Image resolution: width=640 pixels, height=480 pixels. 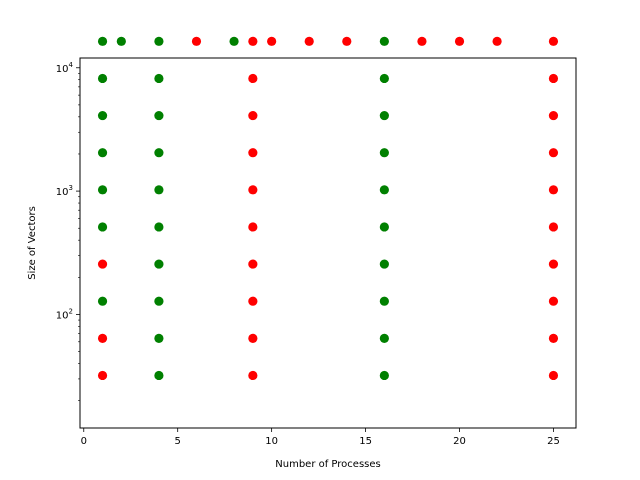 I want to click on x-tick-label: 15, so click(x=365, y=441).